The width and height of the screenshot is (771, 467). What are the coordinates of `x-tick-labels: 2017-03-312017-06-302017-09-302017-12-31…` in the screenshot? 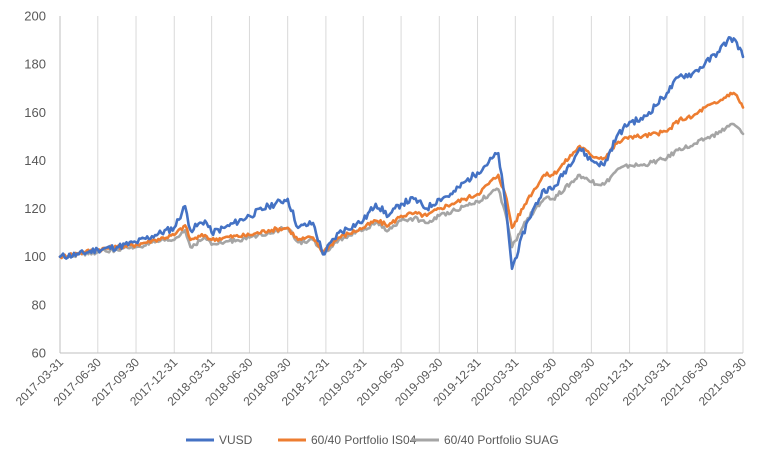 It's located at (381, 382).